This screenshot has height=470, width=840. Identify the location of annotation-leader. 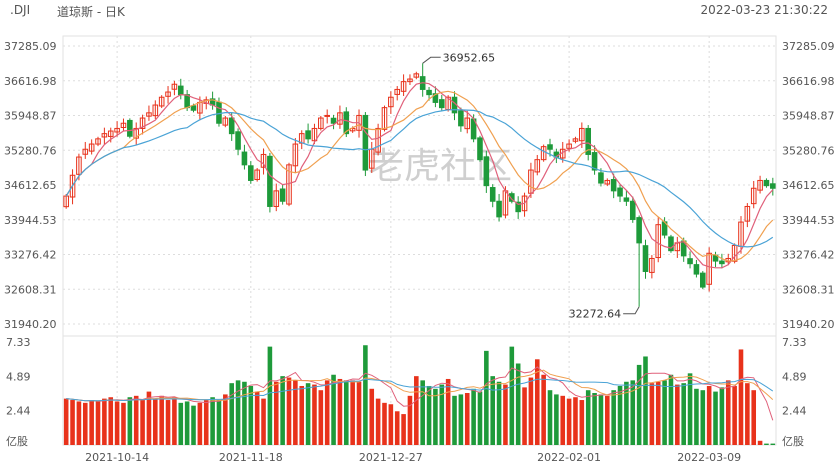
(431, 60).